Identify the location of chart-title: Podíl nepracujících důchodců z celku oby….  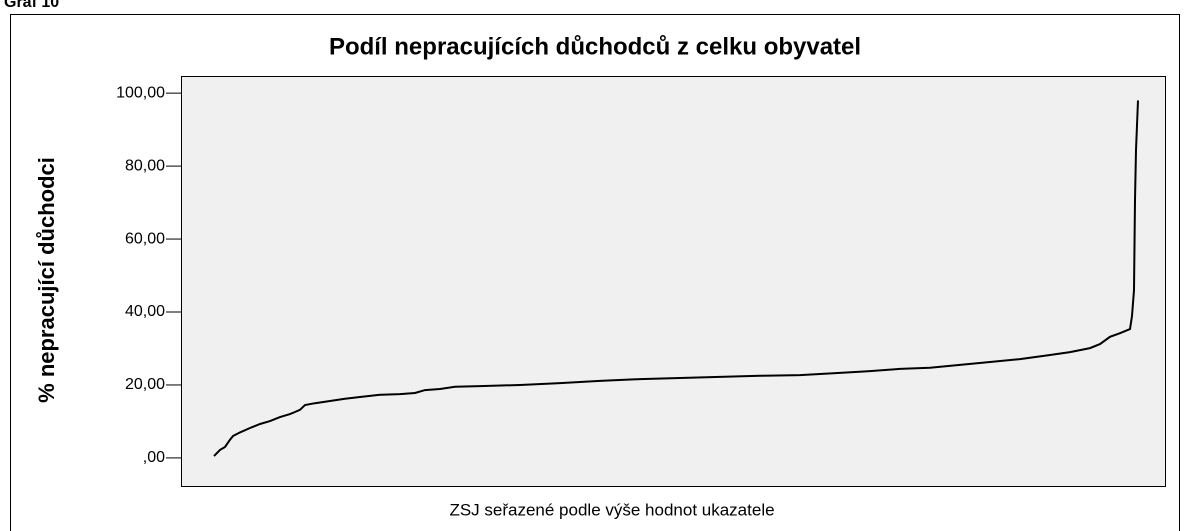
(595, 46).